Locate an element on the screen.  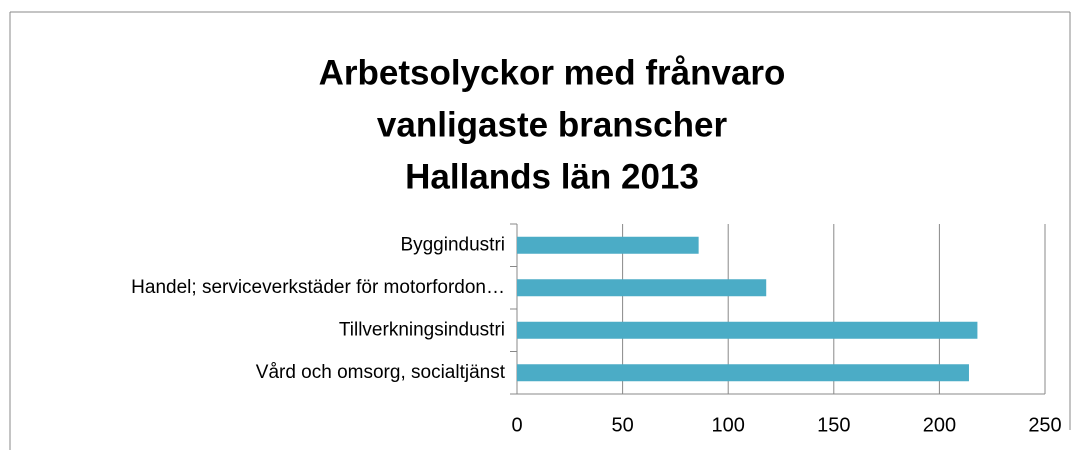
x-tick-label: 50 is located at coordinates (622, 425).